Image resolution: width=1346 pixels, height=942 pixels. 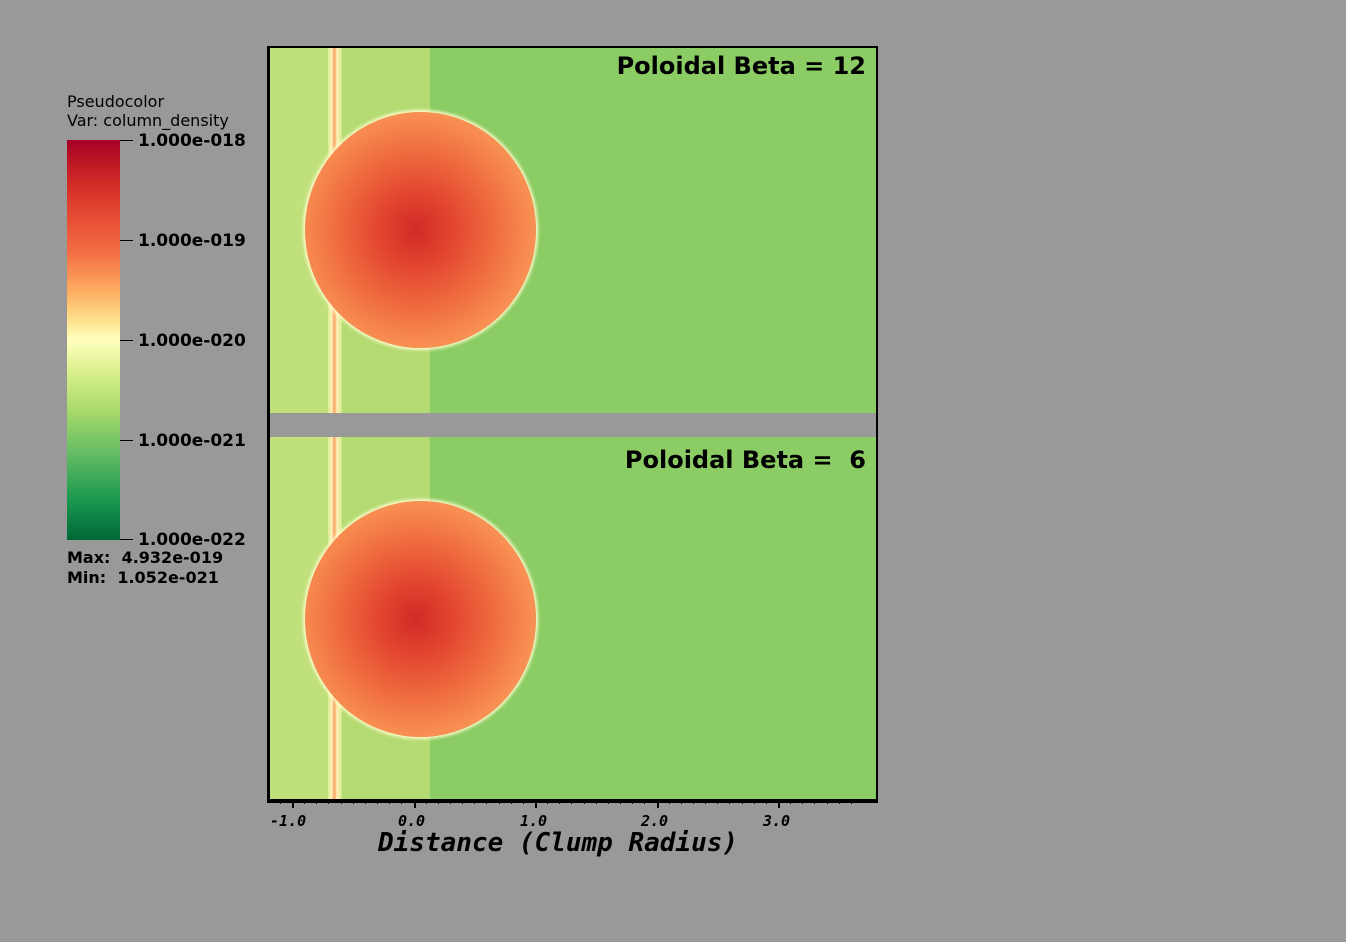 What do you see at coordinates (145, 557) in the screenshot?
I see `legend-max: Max: 4.932e-019` at bounding box center [145, 557].